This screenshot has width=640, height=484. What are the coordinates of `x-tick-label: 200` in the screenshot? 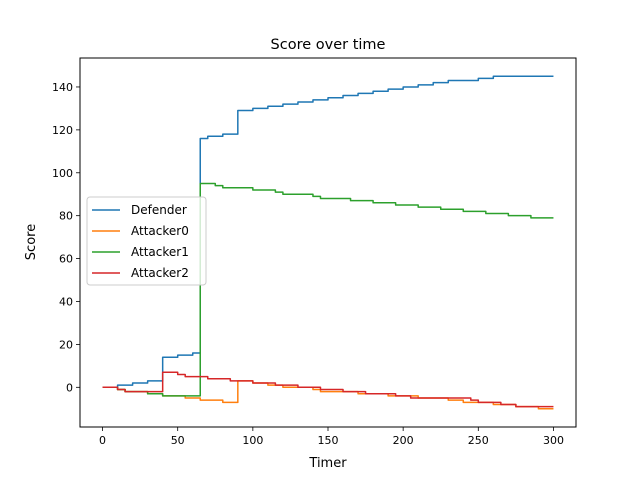 It's located at (403, 440).